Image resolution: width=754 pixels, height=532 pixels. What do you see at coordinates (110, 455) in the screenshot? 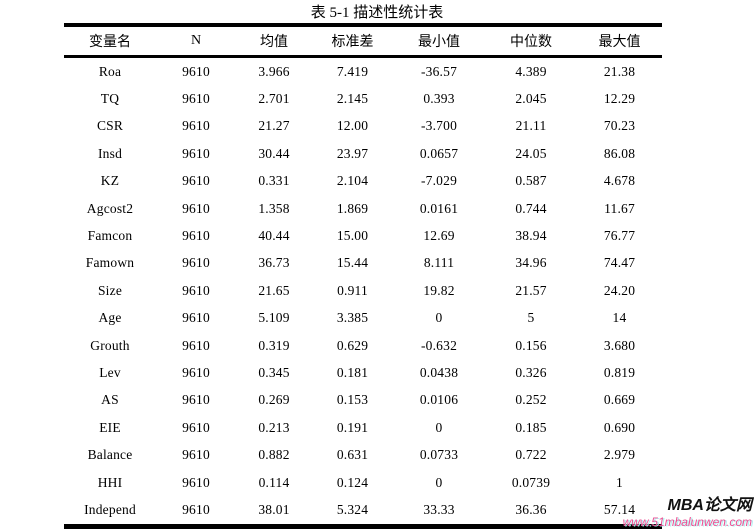
I see `variable-name-cell: Balance` at bounding box center [110, 455].